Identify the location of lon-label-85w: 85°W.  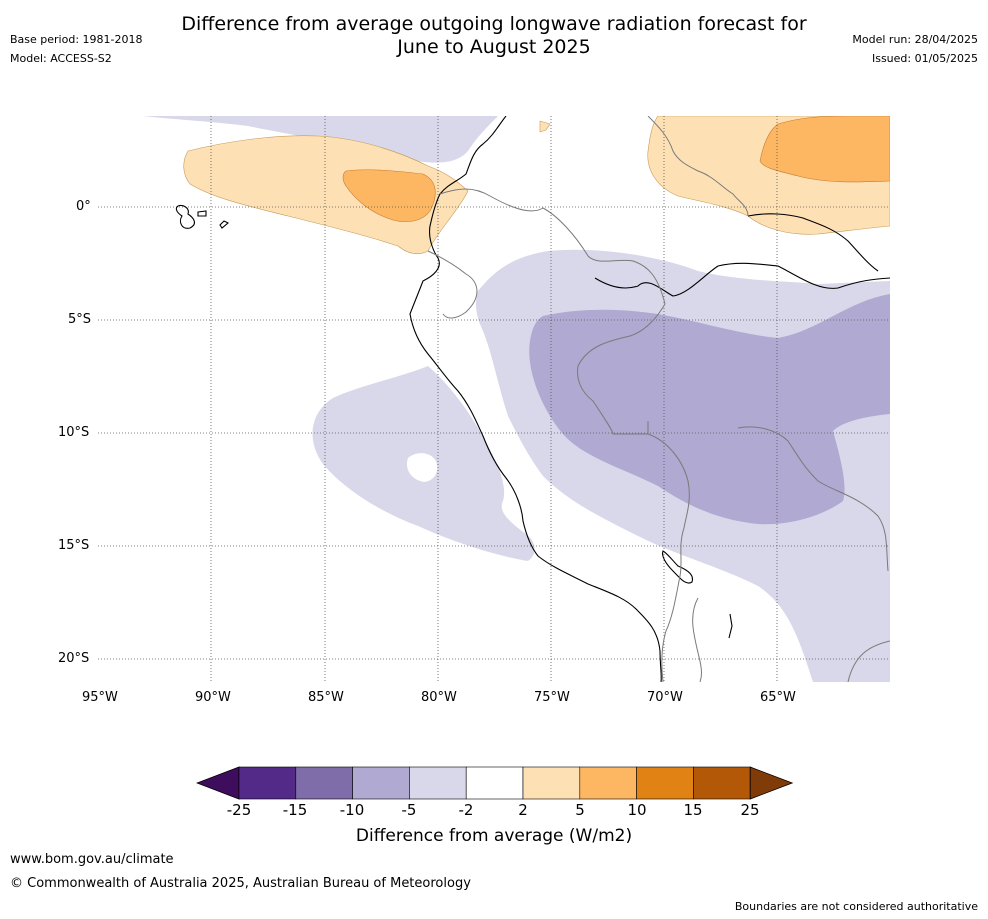
(326, 697).